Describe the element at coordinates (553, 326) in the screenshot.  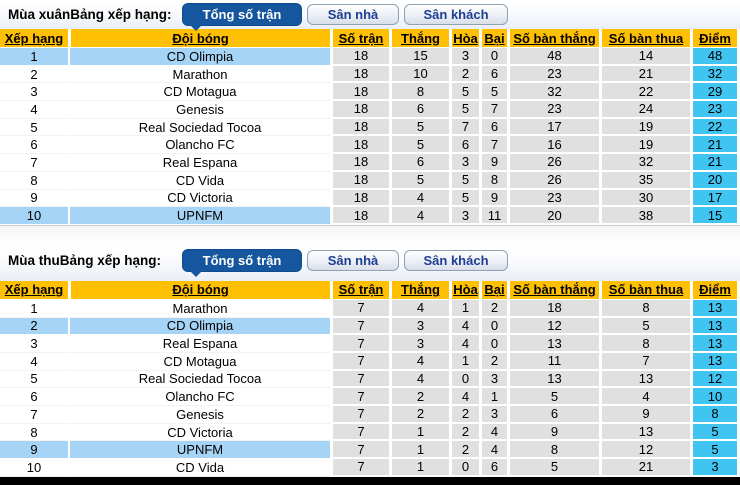
I see `goals-for-cell: 12` at that location.